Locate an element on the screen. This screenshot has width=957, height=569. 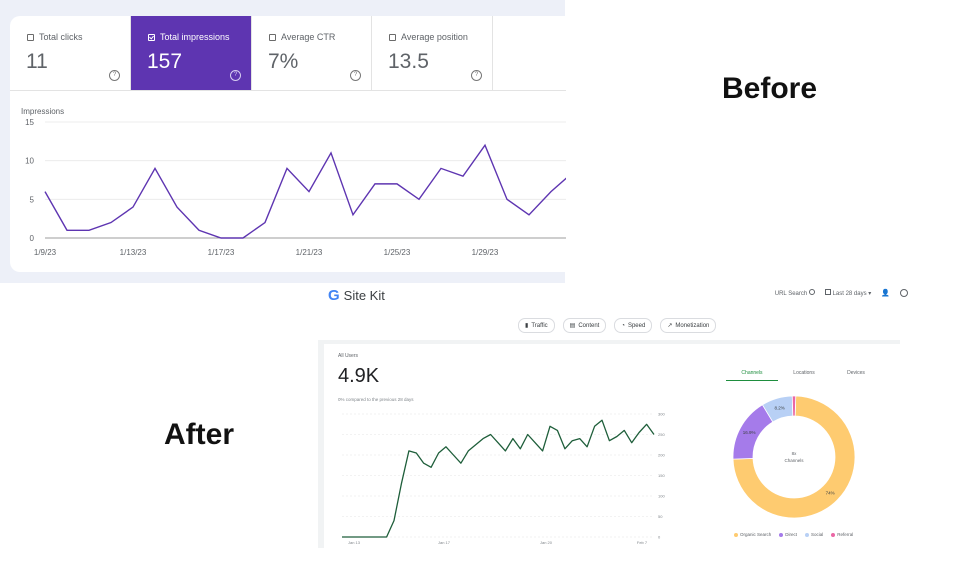
tab-devices: Devices is located at coordinates (856, 373).